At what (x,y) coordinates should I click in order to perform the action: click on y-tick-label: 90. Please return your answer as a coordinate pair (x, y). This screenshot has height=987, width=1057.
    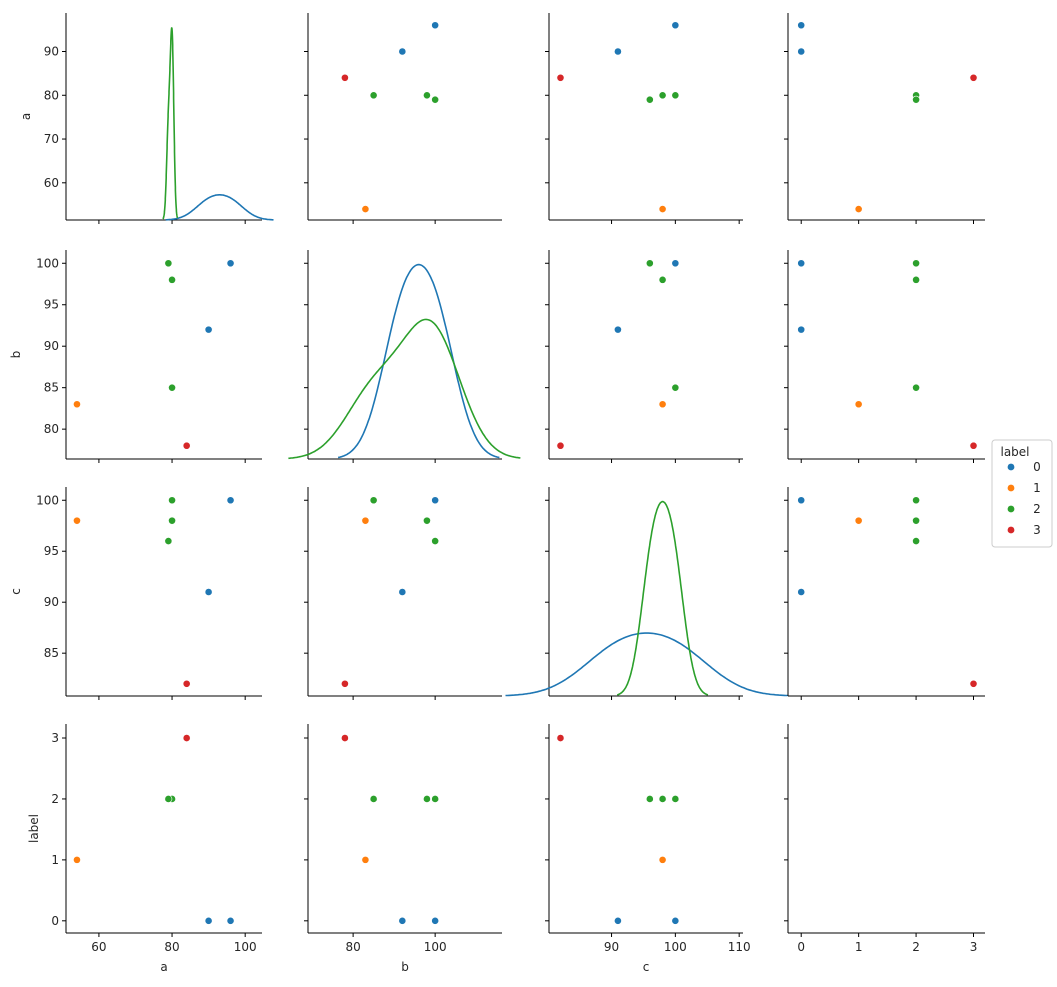
    Looking at the image, I should click on (51, 602).